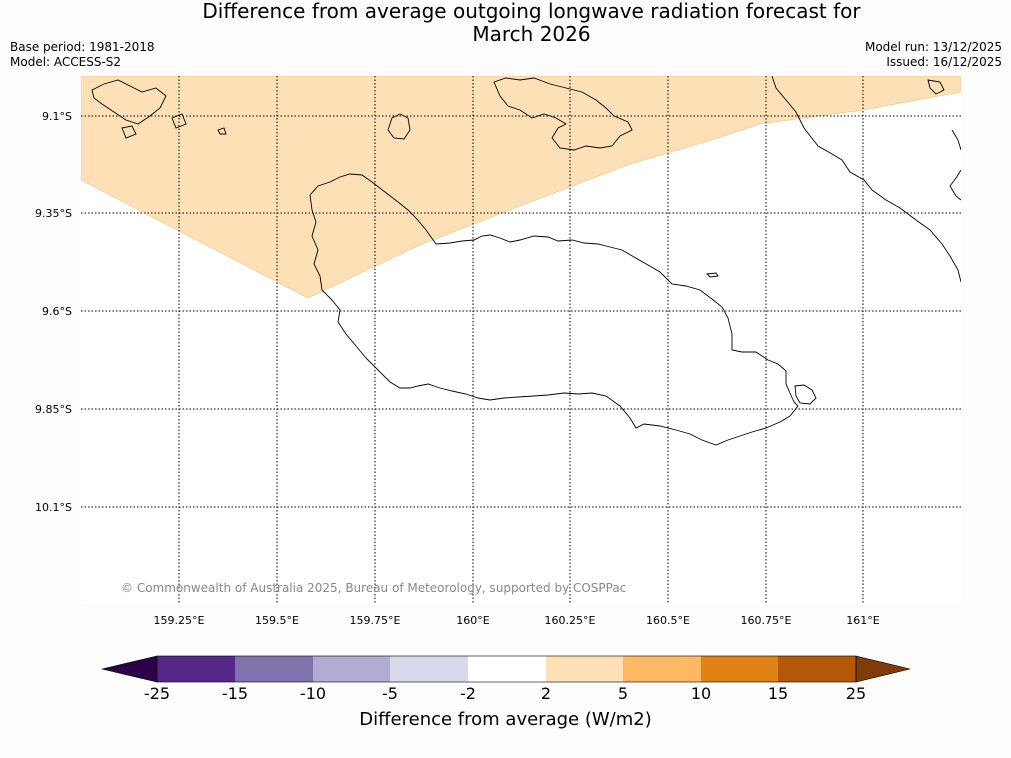 This screenshot has width=1011, height=758. I want to click on colorbar-frame, so click(506, 669).